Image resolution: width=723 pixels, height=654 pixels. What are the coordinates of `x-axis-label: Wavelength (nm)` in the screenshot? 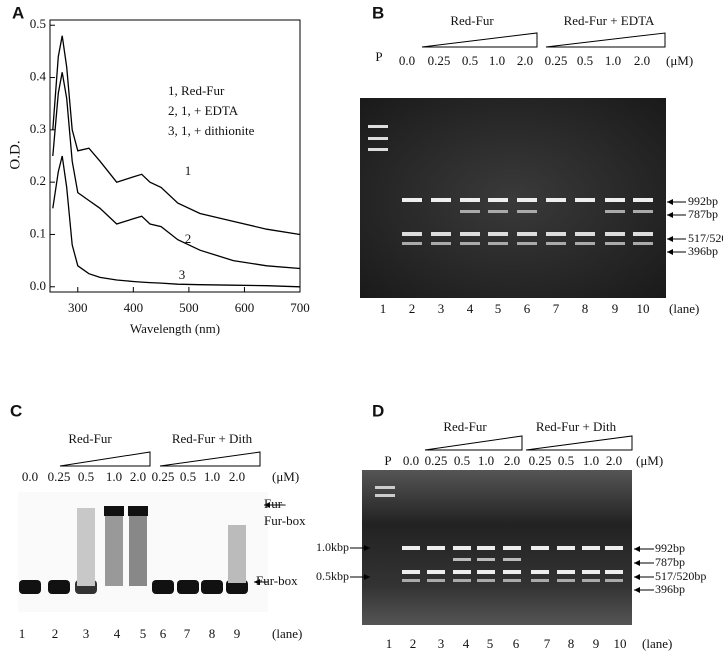 It's located at (175, 328).